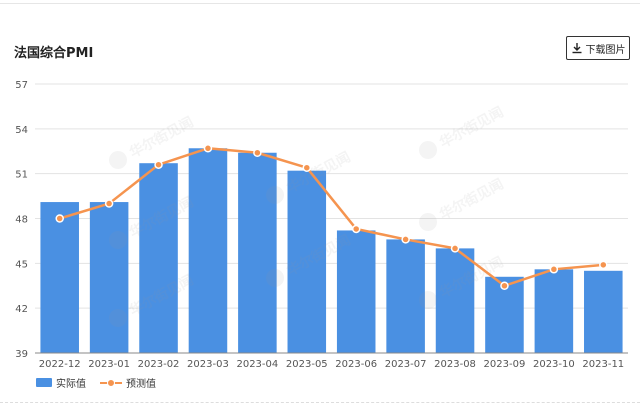  I want to click on x-tick-label: 2023-09, so click(505, 364).